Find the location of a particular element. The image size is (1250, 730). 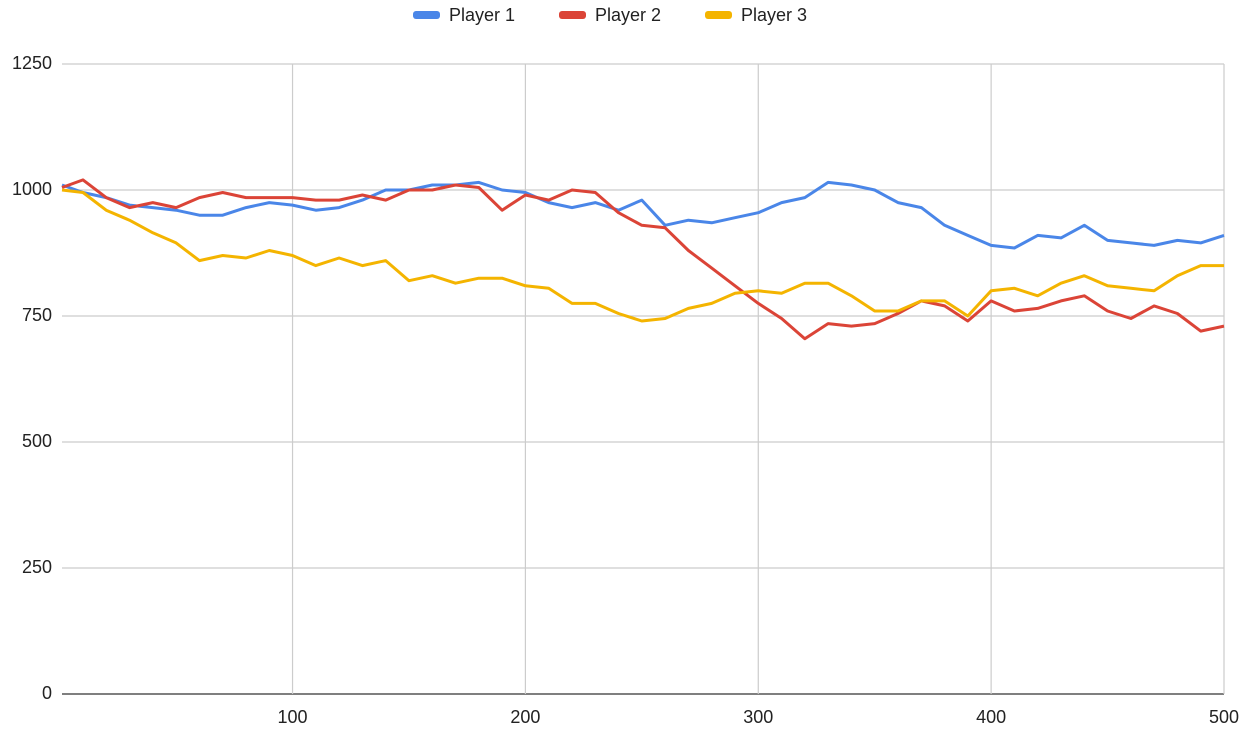

legend-label: Player 1 is located at coordinates (482, 15).